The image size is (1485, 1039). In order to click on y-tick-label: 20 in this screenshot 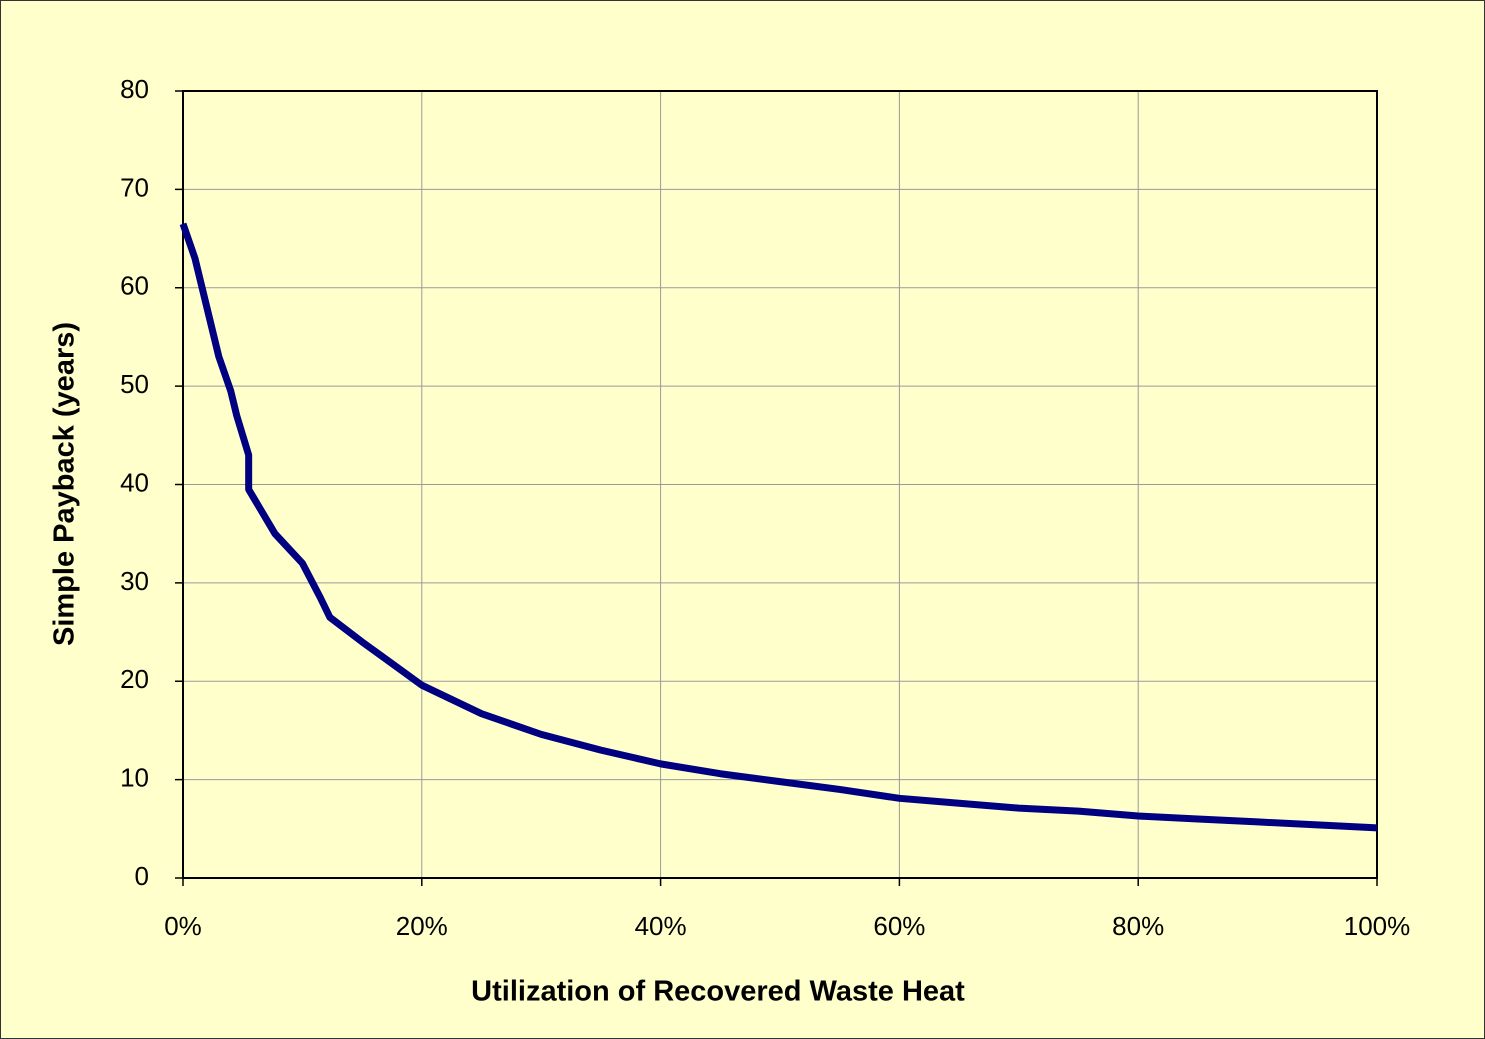, I will do `click(134, 679)`.